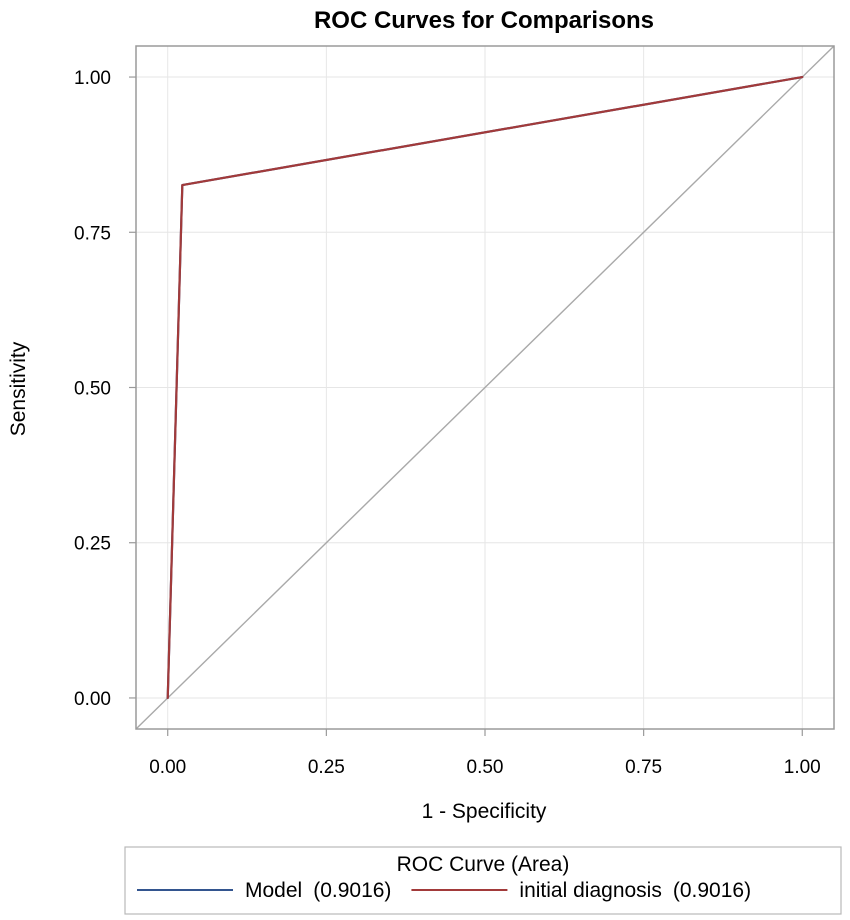  I want to click on x-tick-label: 0.50, so click(485, 767).